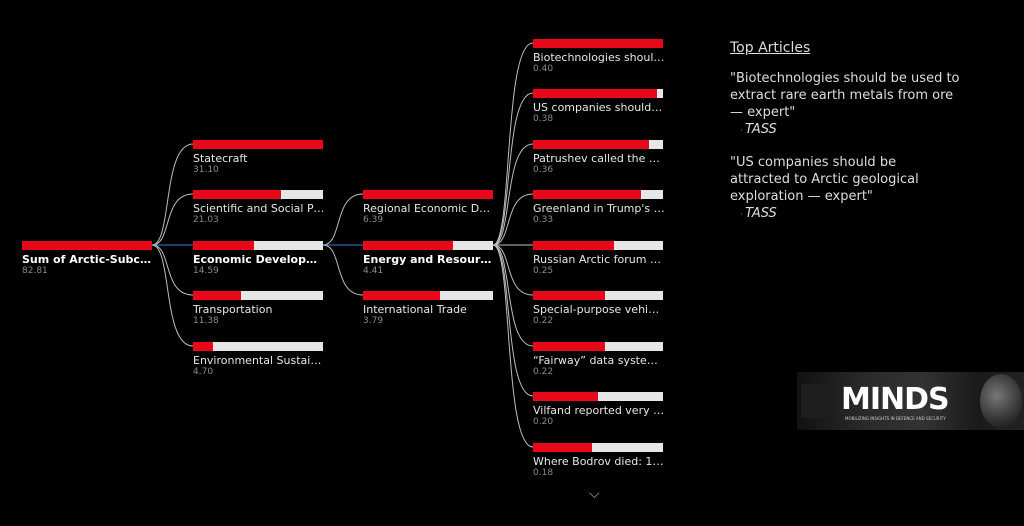  I want to click on node-value: 4.70, so click(203, 372).